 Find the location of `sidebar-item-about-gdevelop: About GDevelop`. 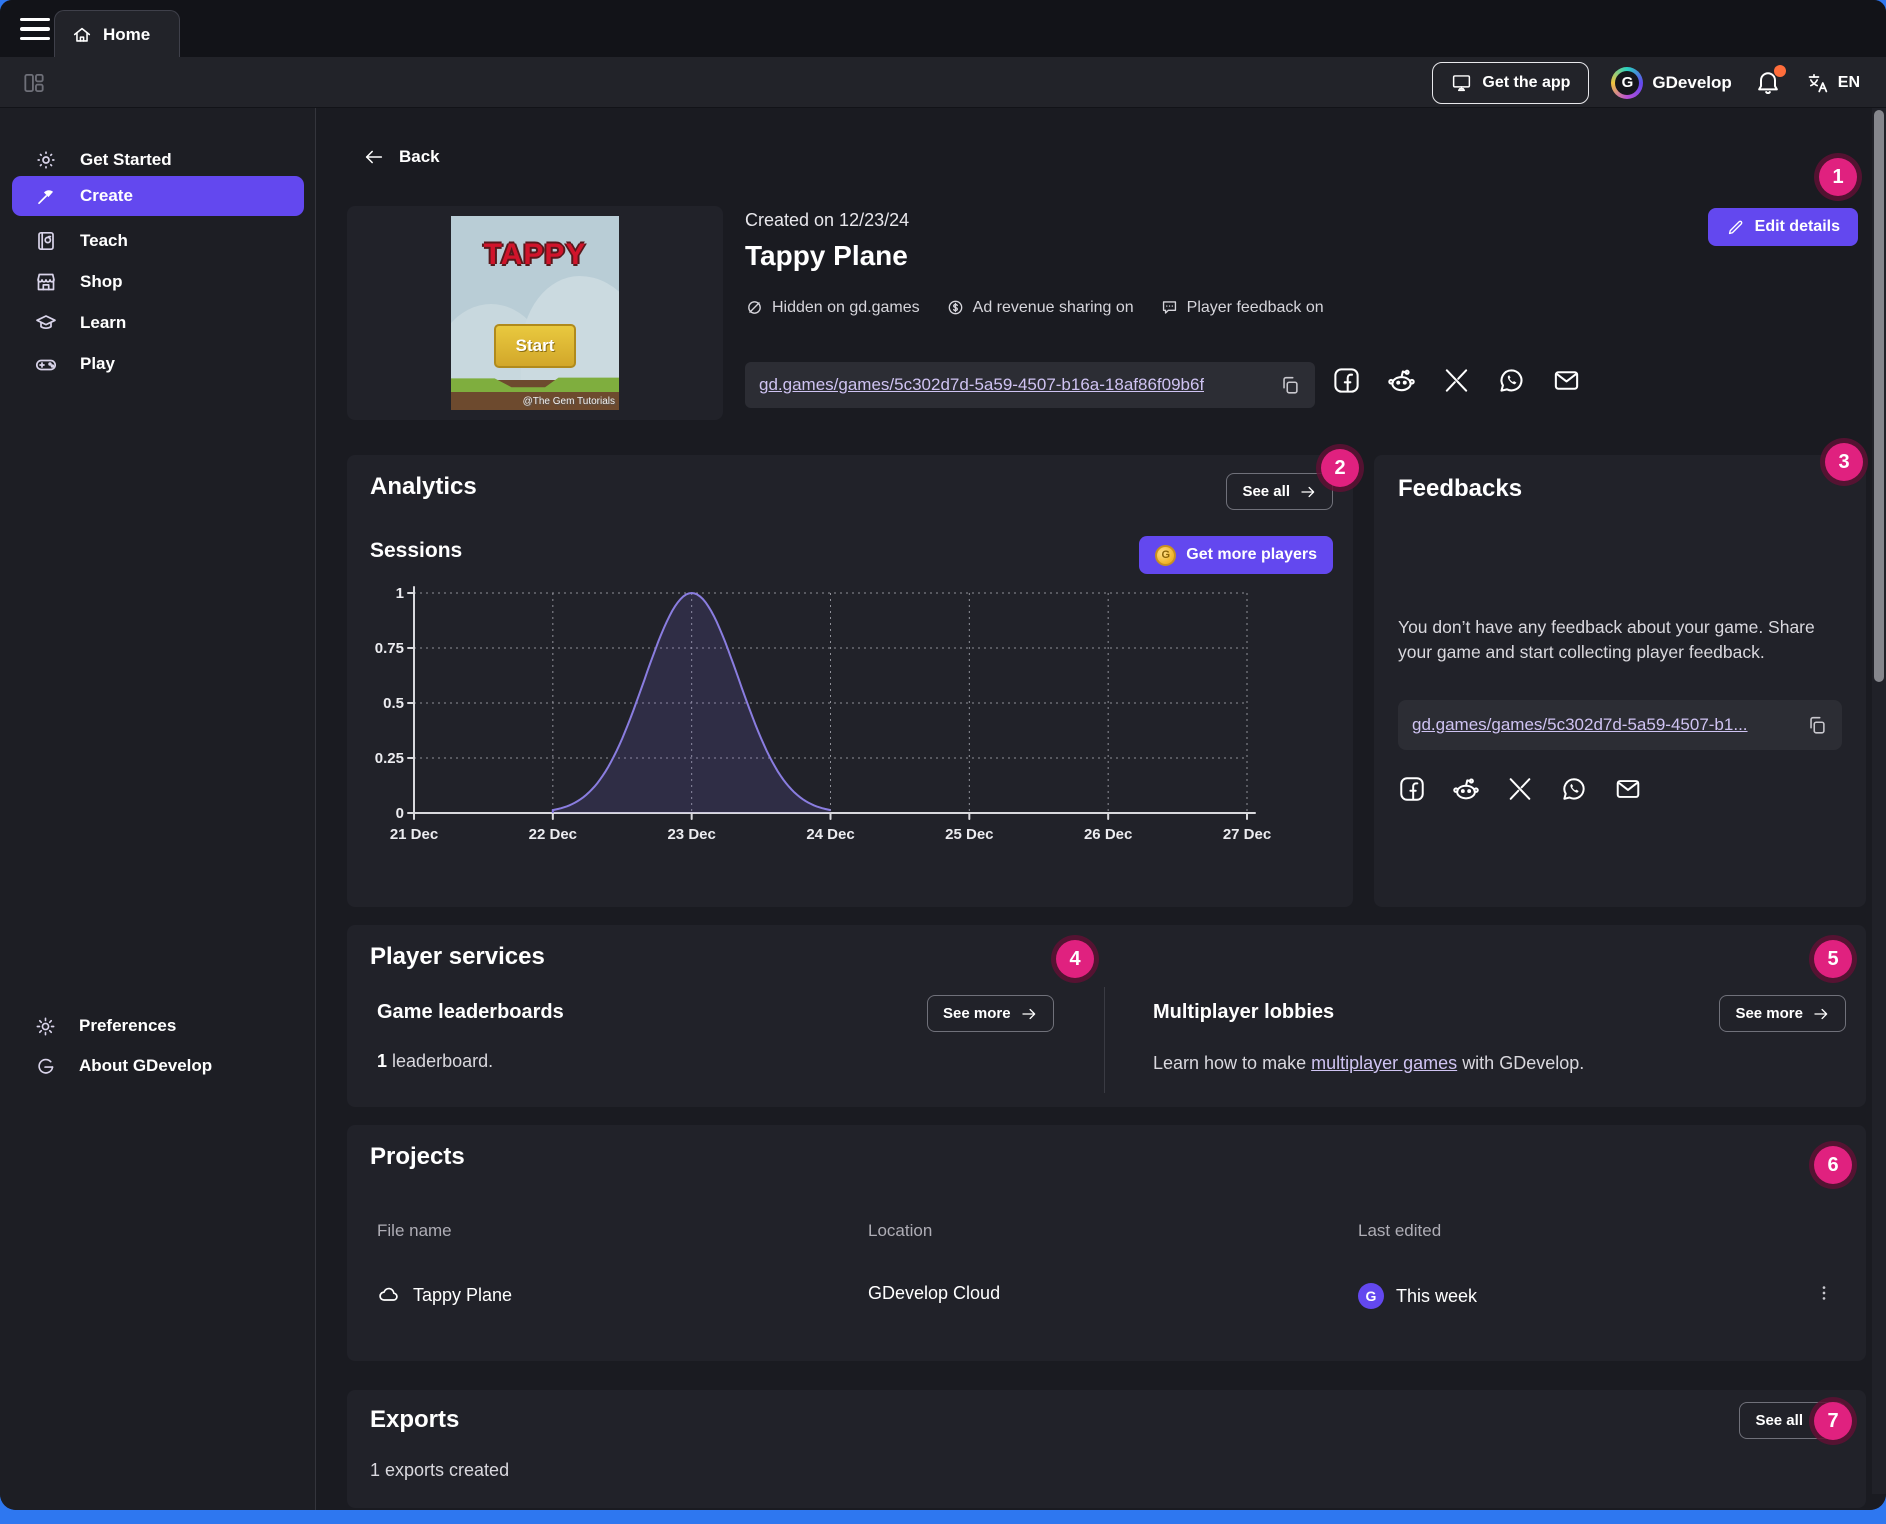

sidebar-item-about-gdevelop: About GDevelop is located at coordinates (158, 1066).